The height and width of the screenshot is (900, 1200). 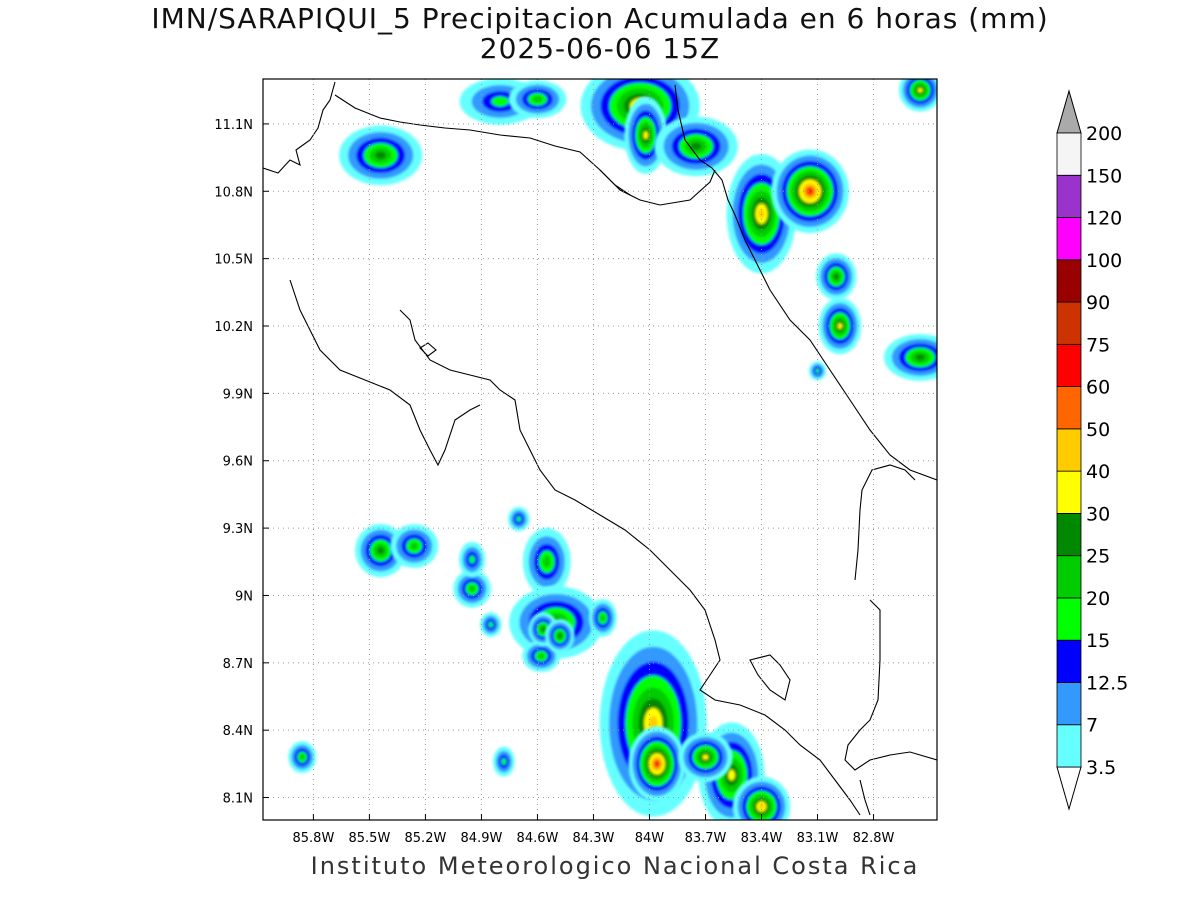 I want to click on panama-coast, so click(x=890, y=685).